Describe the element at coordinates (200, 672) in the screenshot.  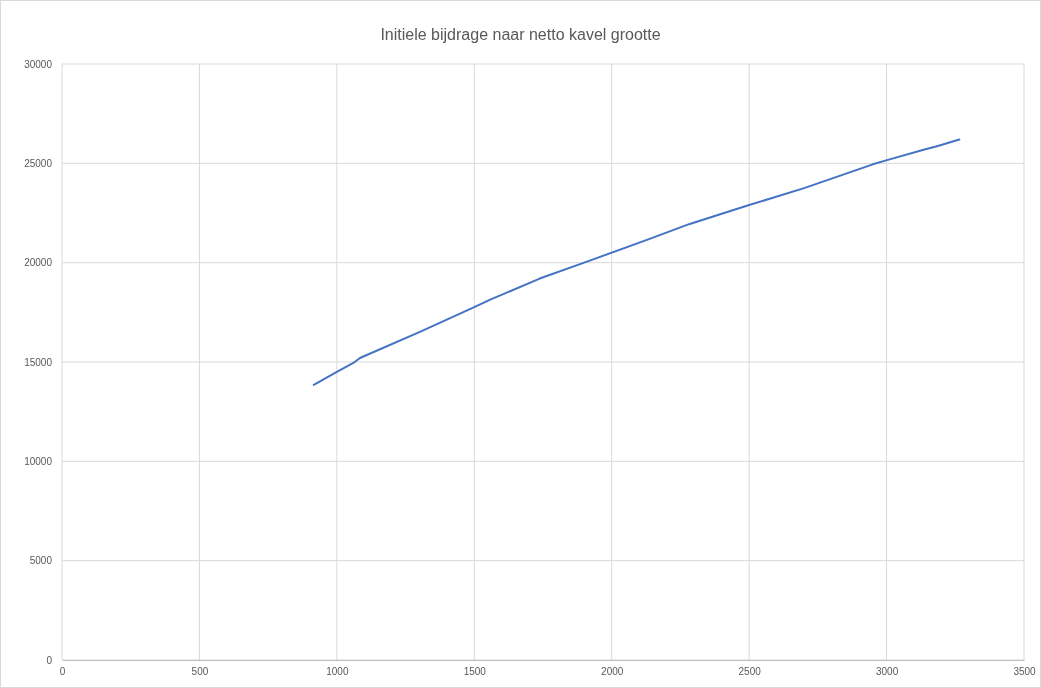
I see `x-tick-label: 500` at that location.